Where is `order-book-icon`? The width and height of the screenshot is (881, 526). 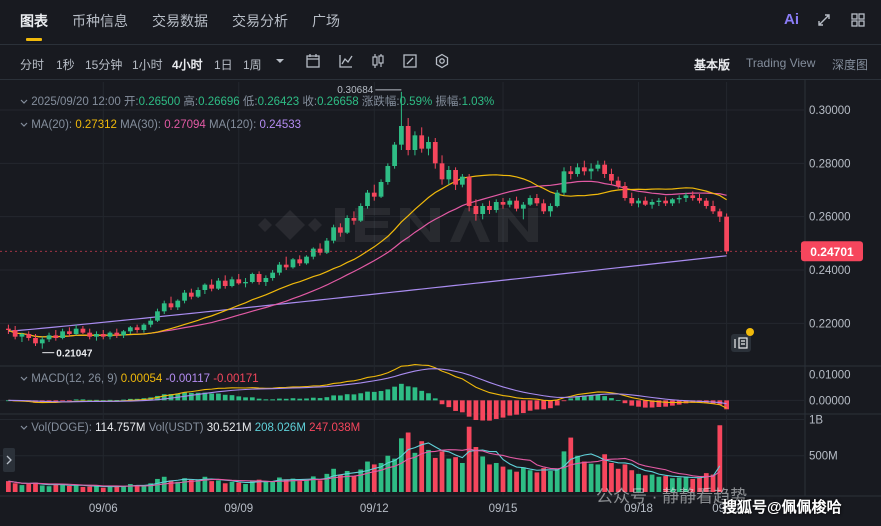 order-book-icon is located at coordinates (741, 343).